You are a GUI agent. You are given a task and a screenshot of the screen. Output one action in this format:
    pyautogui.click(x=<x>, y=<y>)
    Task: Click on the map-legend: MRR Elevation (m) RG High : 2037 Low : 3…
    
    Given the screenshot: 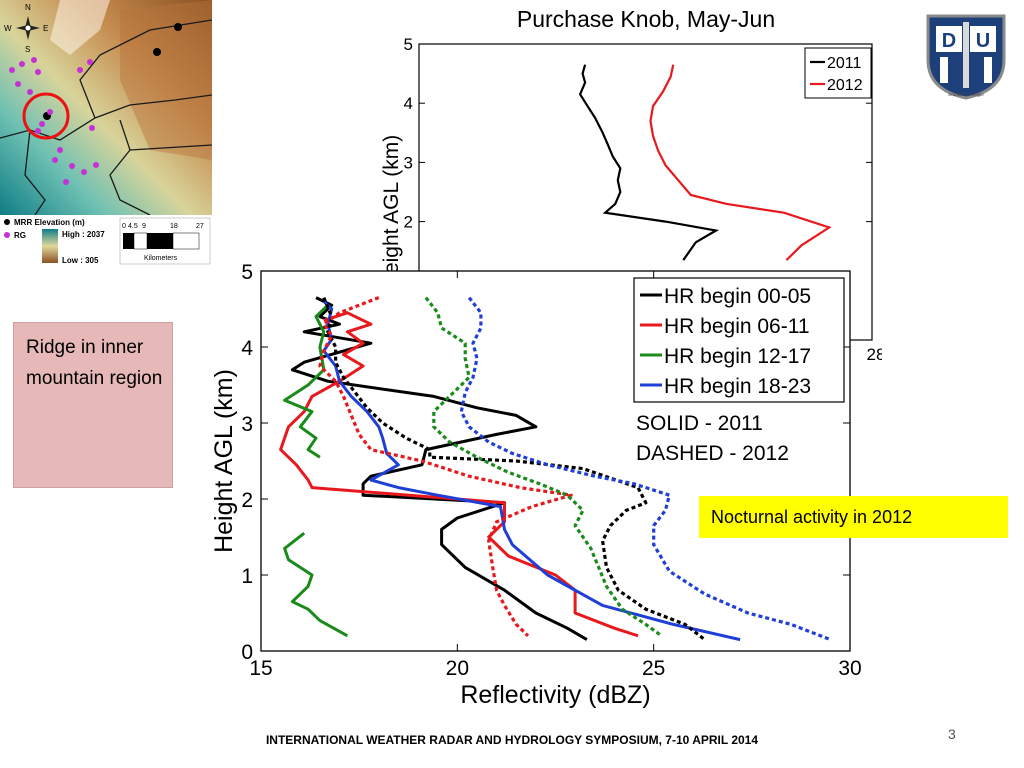 What is the action you would take?
    pyautogui.click(x=54, y=241)
    